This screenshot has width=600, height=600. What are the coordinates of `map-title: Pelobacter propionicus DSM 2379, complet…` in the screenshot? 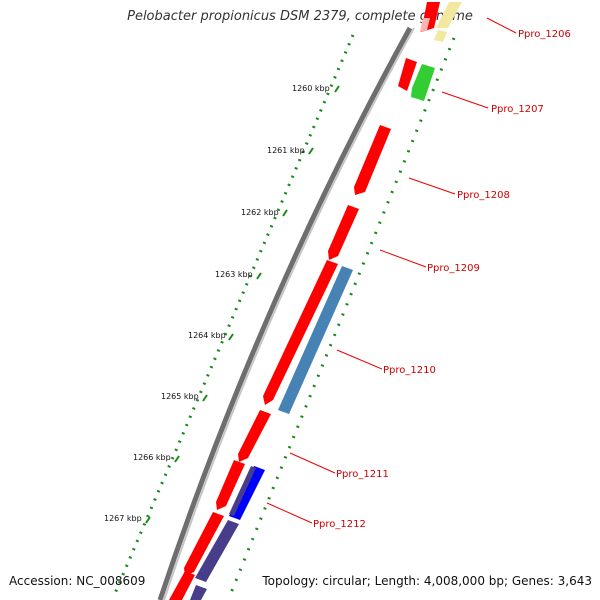 It's located at (300, 16).